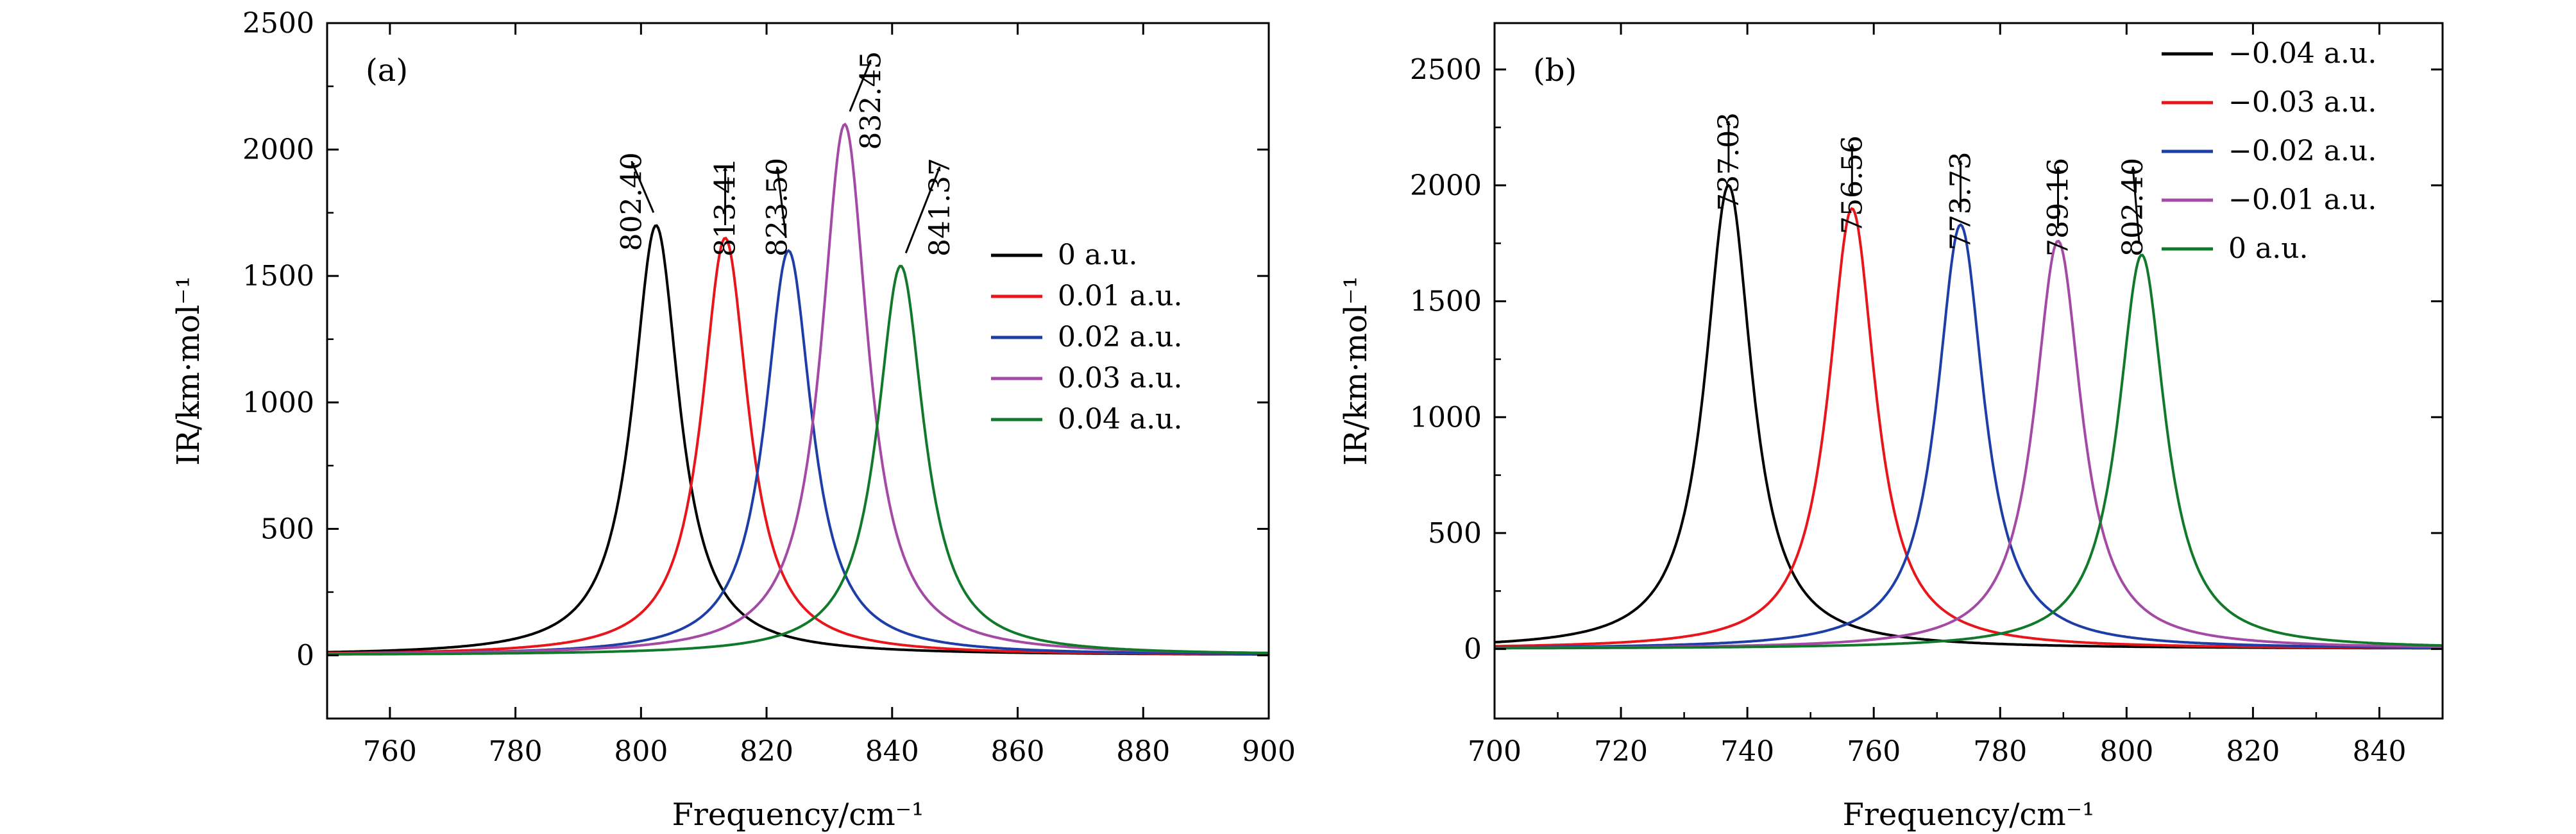 Image resolution: width=2576 pixels, height=834 pixels. Describe the element at coordinates (1120, 296) in the screenshot. I see `legend-label-1: 0.01 a.u.` at that location.